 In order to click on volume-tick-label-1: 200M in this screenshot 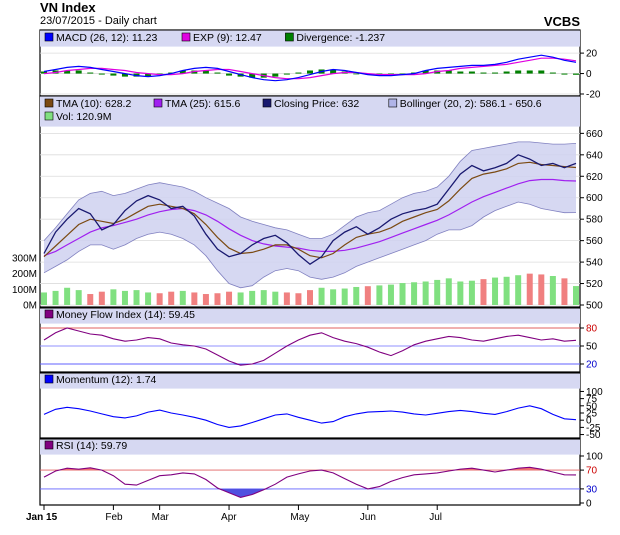, I will do `click(24, 274)`.